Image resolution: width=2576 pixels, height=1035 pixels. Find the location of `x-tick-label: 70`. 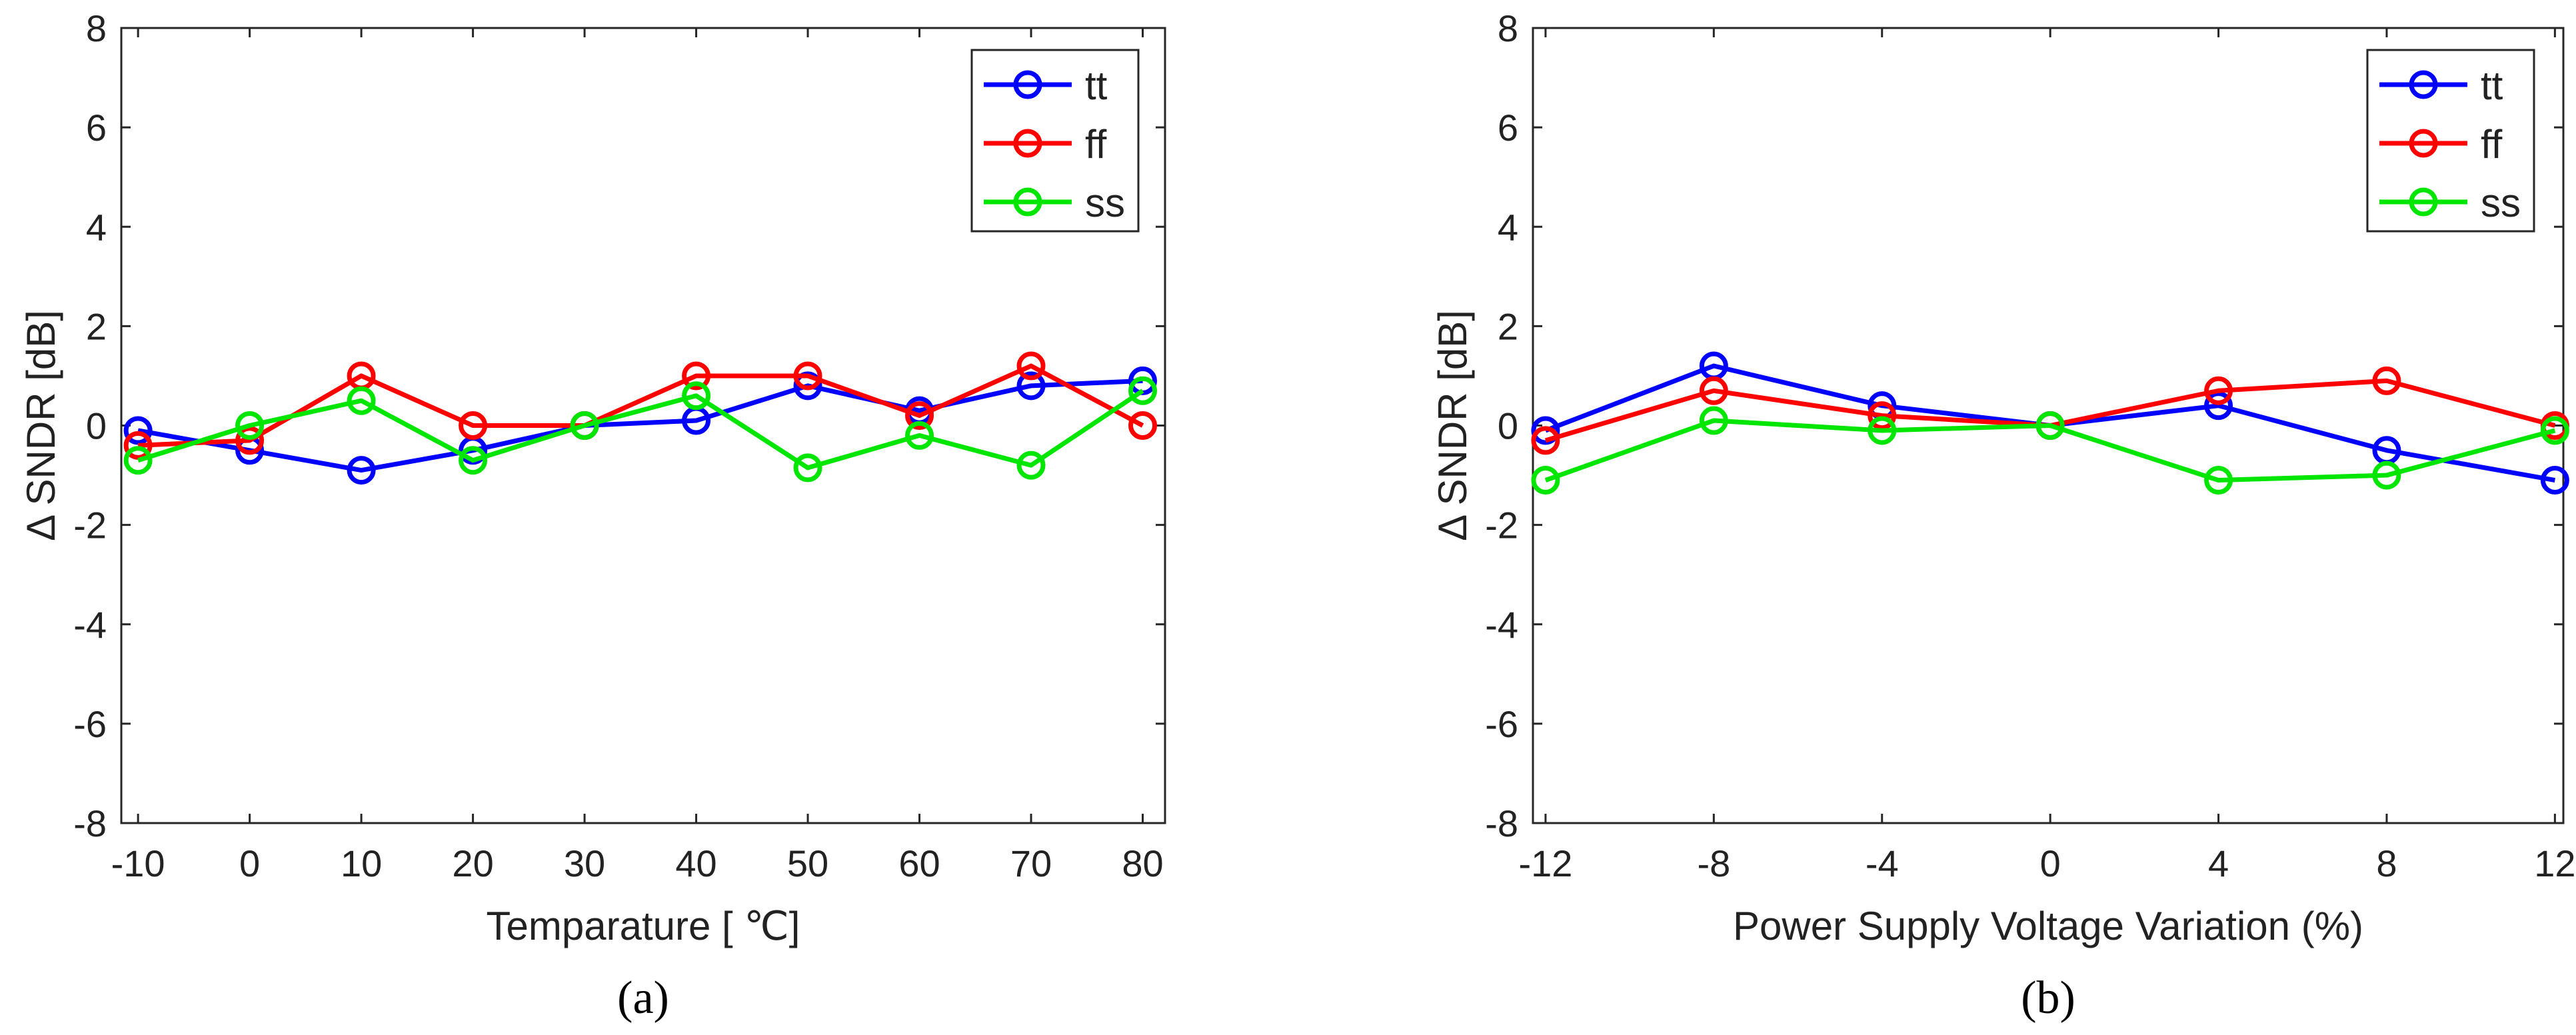

x-tick-label: 70 is located at coordinates (1031, 863).